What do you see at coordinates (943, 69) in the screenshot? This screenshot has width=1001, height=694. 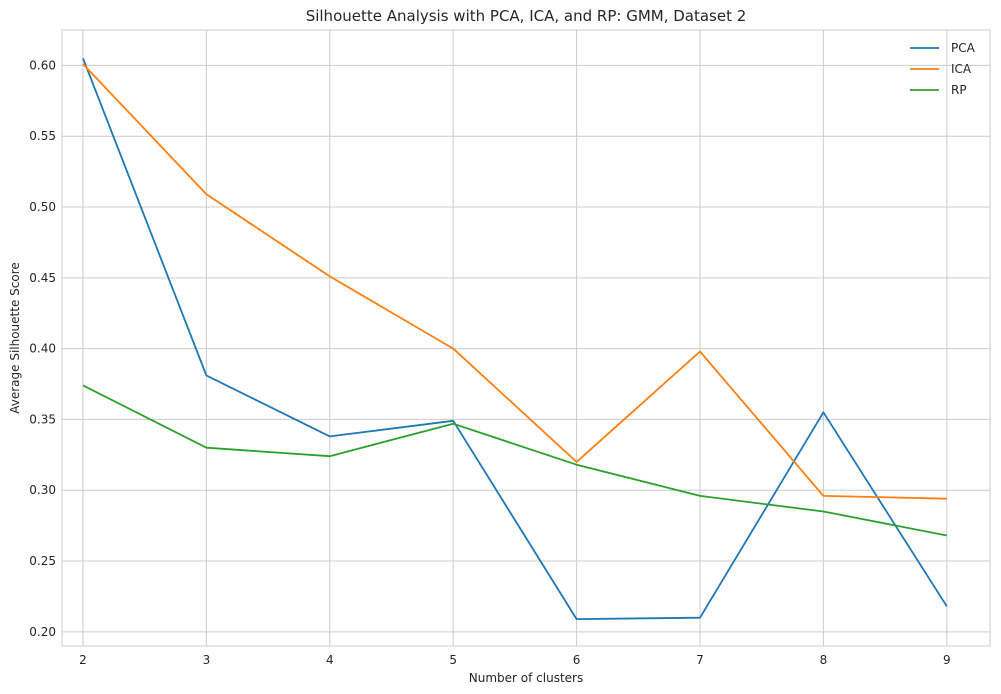 I see `legend: PCA ICA RP` at bounding box center [943, 69].